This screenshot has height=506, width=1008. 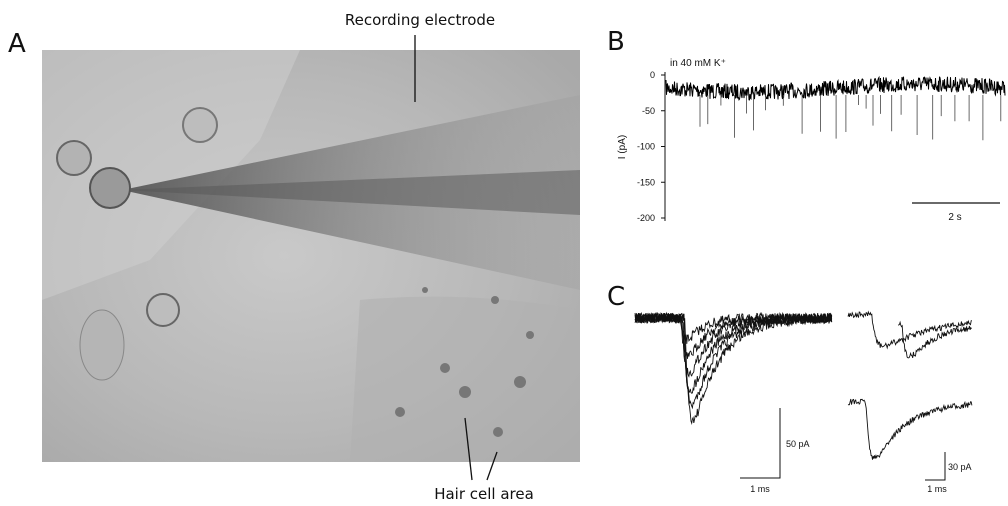 What do you see at coordinates (960, 467) in the screenshot?
I see `scale-bar-label: 30 pA` at bounding box center [960, 467].